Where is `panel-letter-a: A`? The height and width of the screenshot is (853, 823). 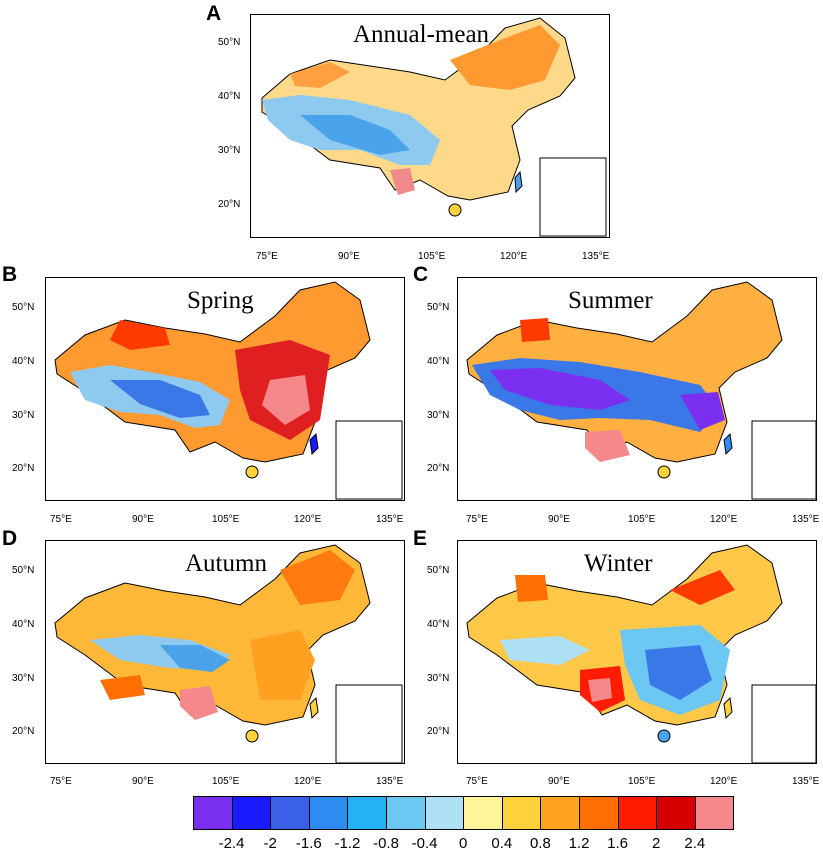
panel-letter-a: A is located at coordinates (214, 13).